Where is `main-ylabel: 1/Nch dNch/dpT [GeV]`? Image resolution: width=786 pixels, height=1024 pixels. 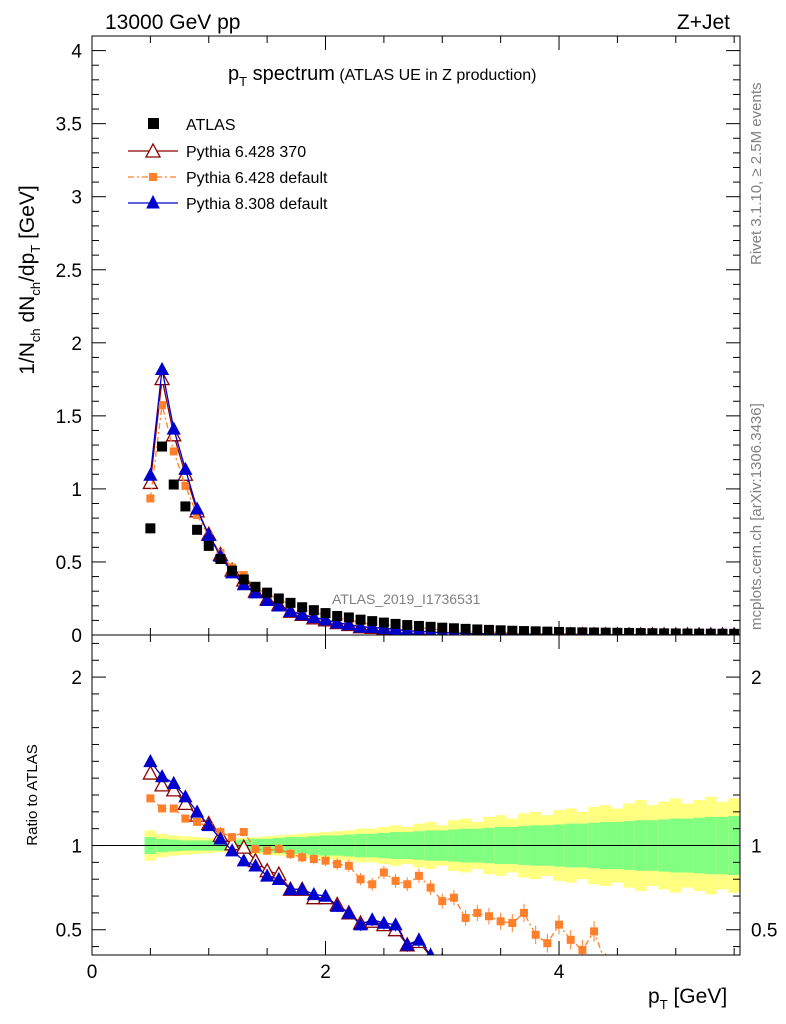
main-ylabel: 1/Nch dNch/dpT [GeV] is located at coordinates (29, 280).